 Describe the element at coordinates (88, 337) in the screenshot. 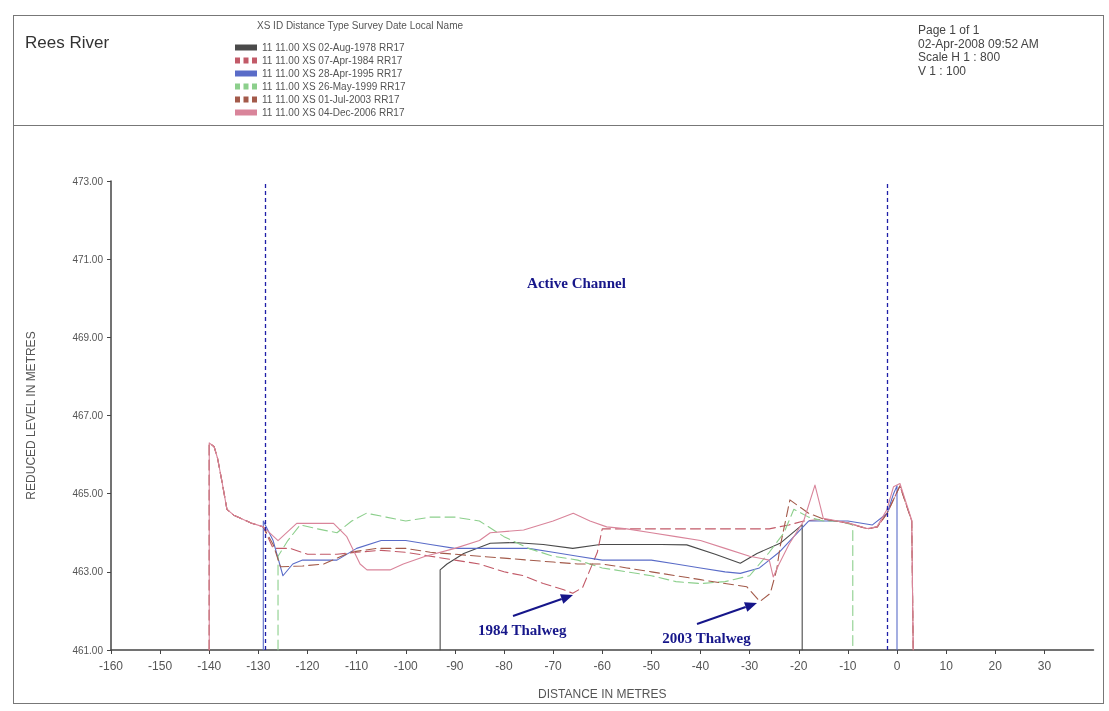

I see `y-tick-label: 469.00` at that location.